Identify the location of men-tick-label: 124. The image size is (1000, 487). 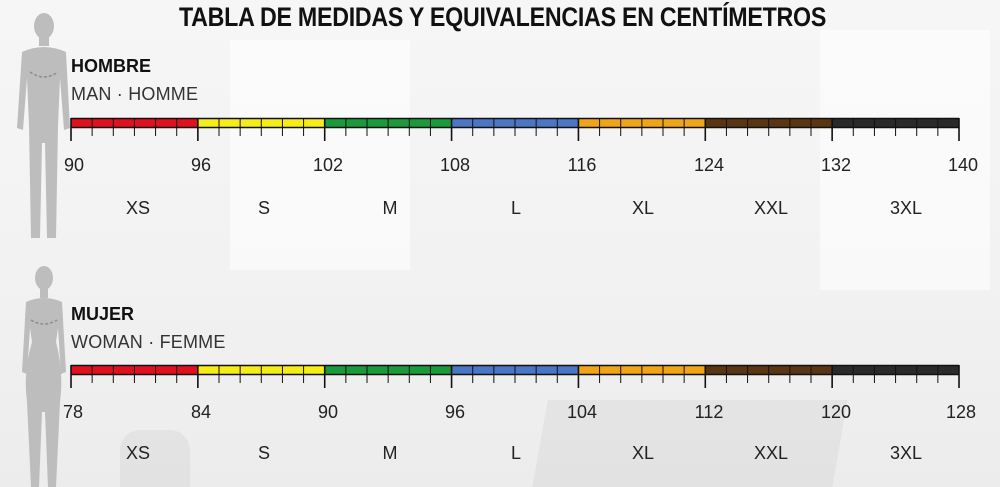
(709, 165).